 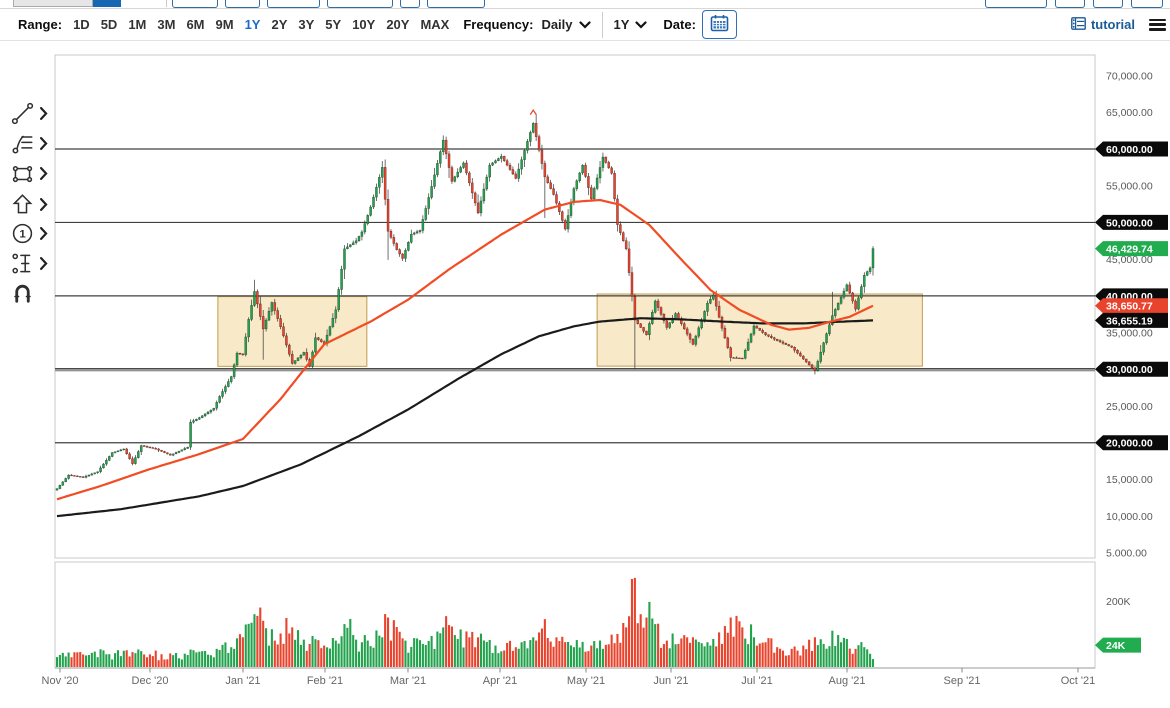 I want to click on y-axis-label-10000: 10,000.00, so click(x=1129, y=517).